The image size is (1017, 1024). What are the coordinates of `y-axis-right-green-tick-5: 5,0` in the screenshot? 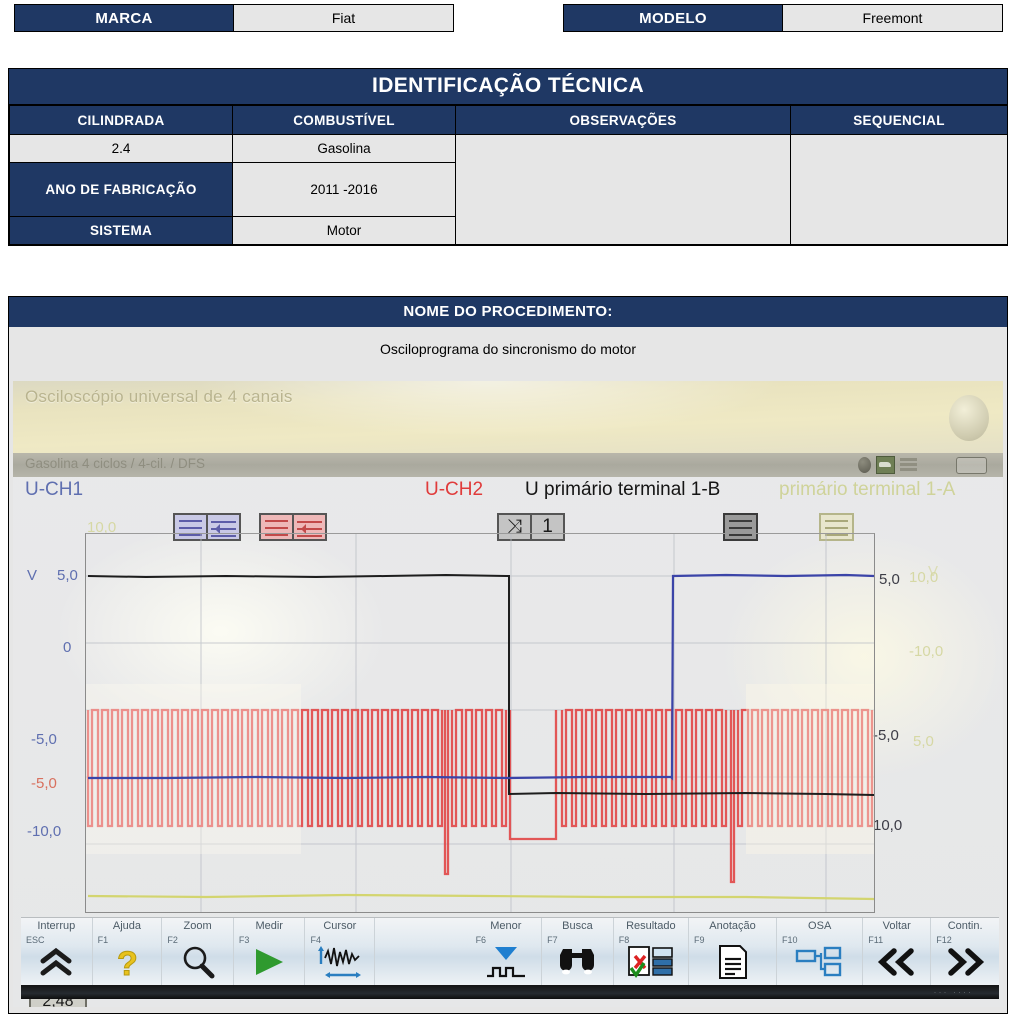 It's located at (923, 741).